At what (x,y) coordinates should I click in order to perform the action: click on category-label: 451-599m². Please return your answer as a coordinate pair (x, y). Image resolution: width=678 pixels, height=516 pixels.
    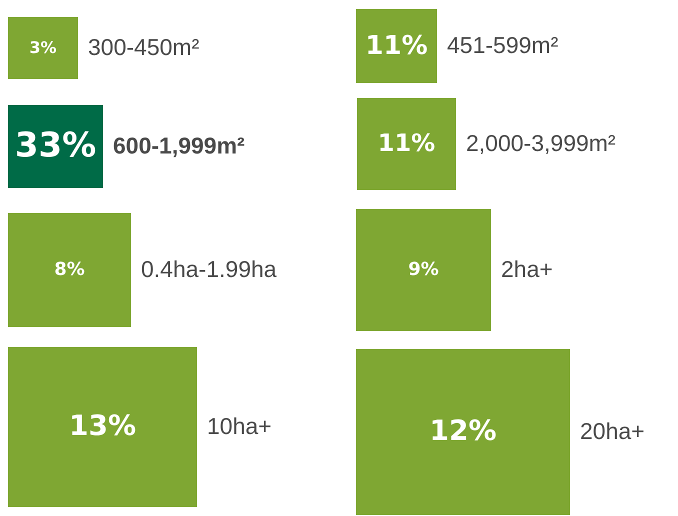
    Looking at the image, I should click on (503, 45).